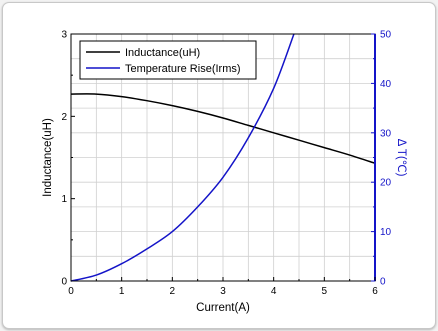  I want to click on x-tick-label: 3, so click(223, 291).